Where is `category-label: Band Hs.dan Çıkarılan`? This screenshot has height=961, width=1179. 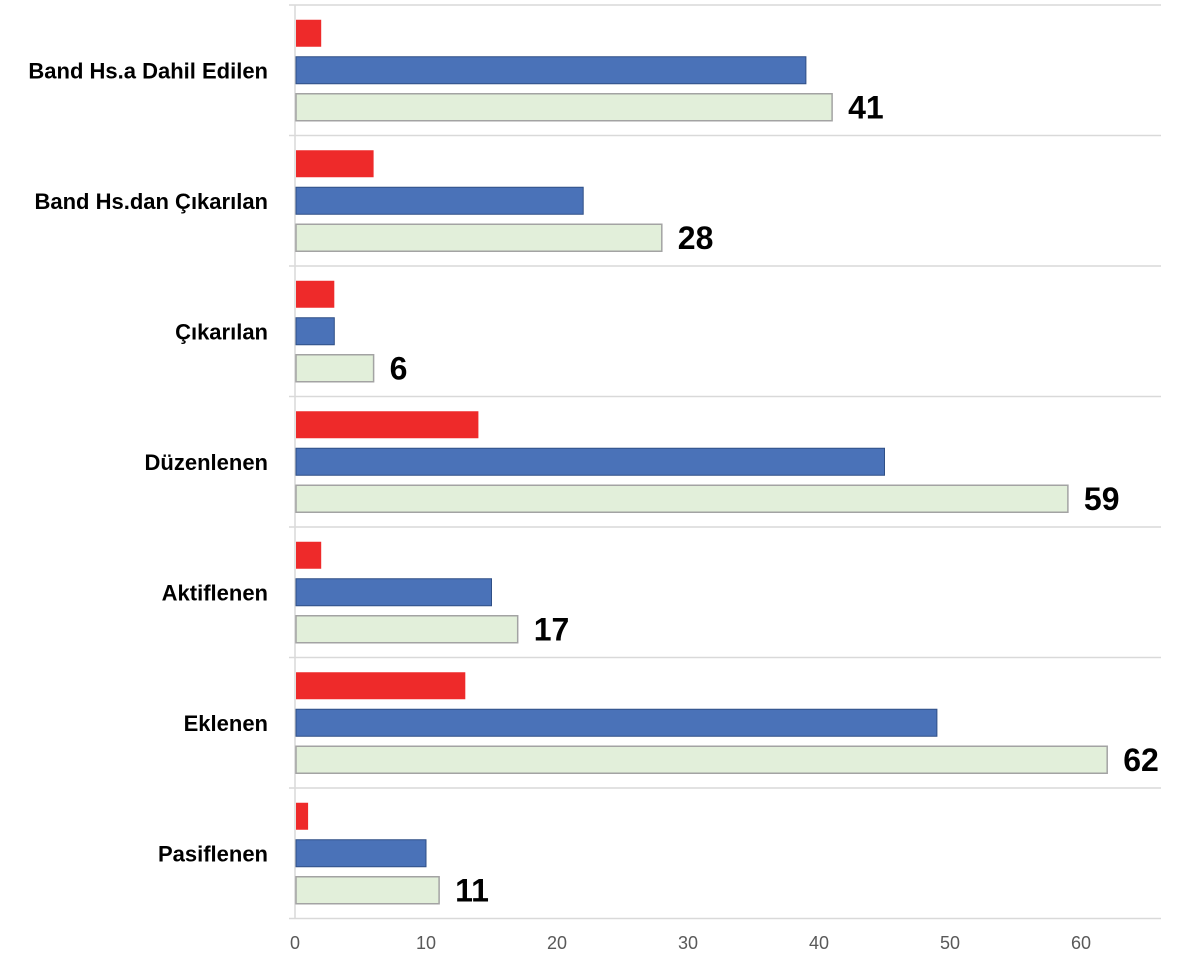
category-label: Band Hs.dan Çıkarılan is located at coordinates (151, 201).